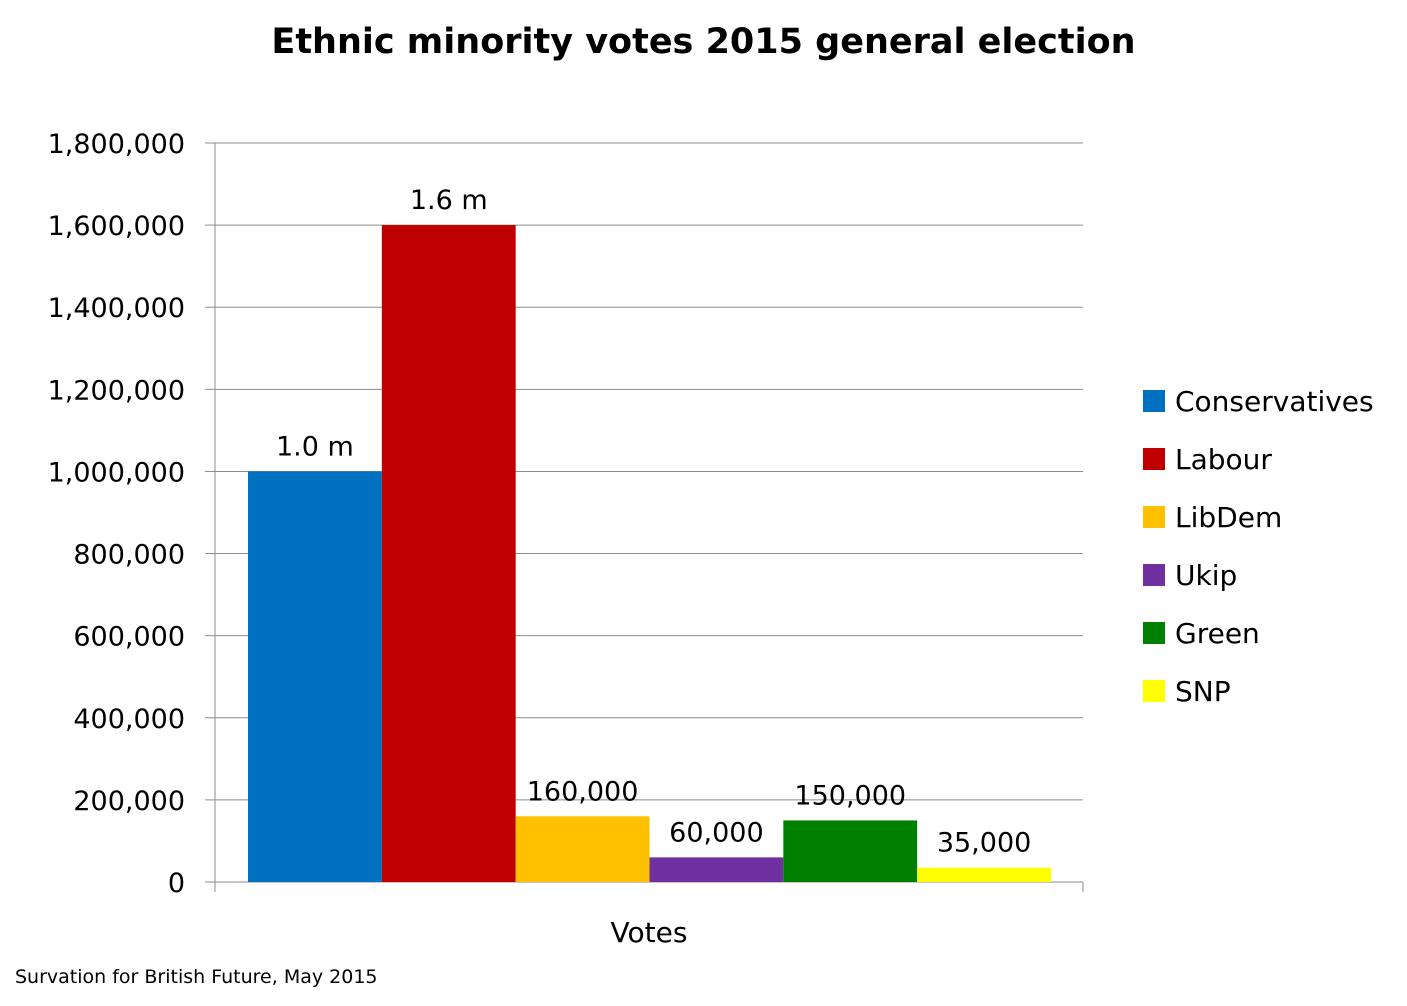 This screenshot has height=1006, width=1407. Describe the element at coordinates (1203, 691) in the screenshot. I see `legend-label: SNP` at that location.